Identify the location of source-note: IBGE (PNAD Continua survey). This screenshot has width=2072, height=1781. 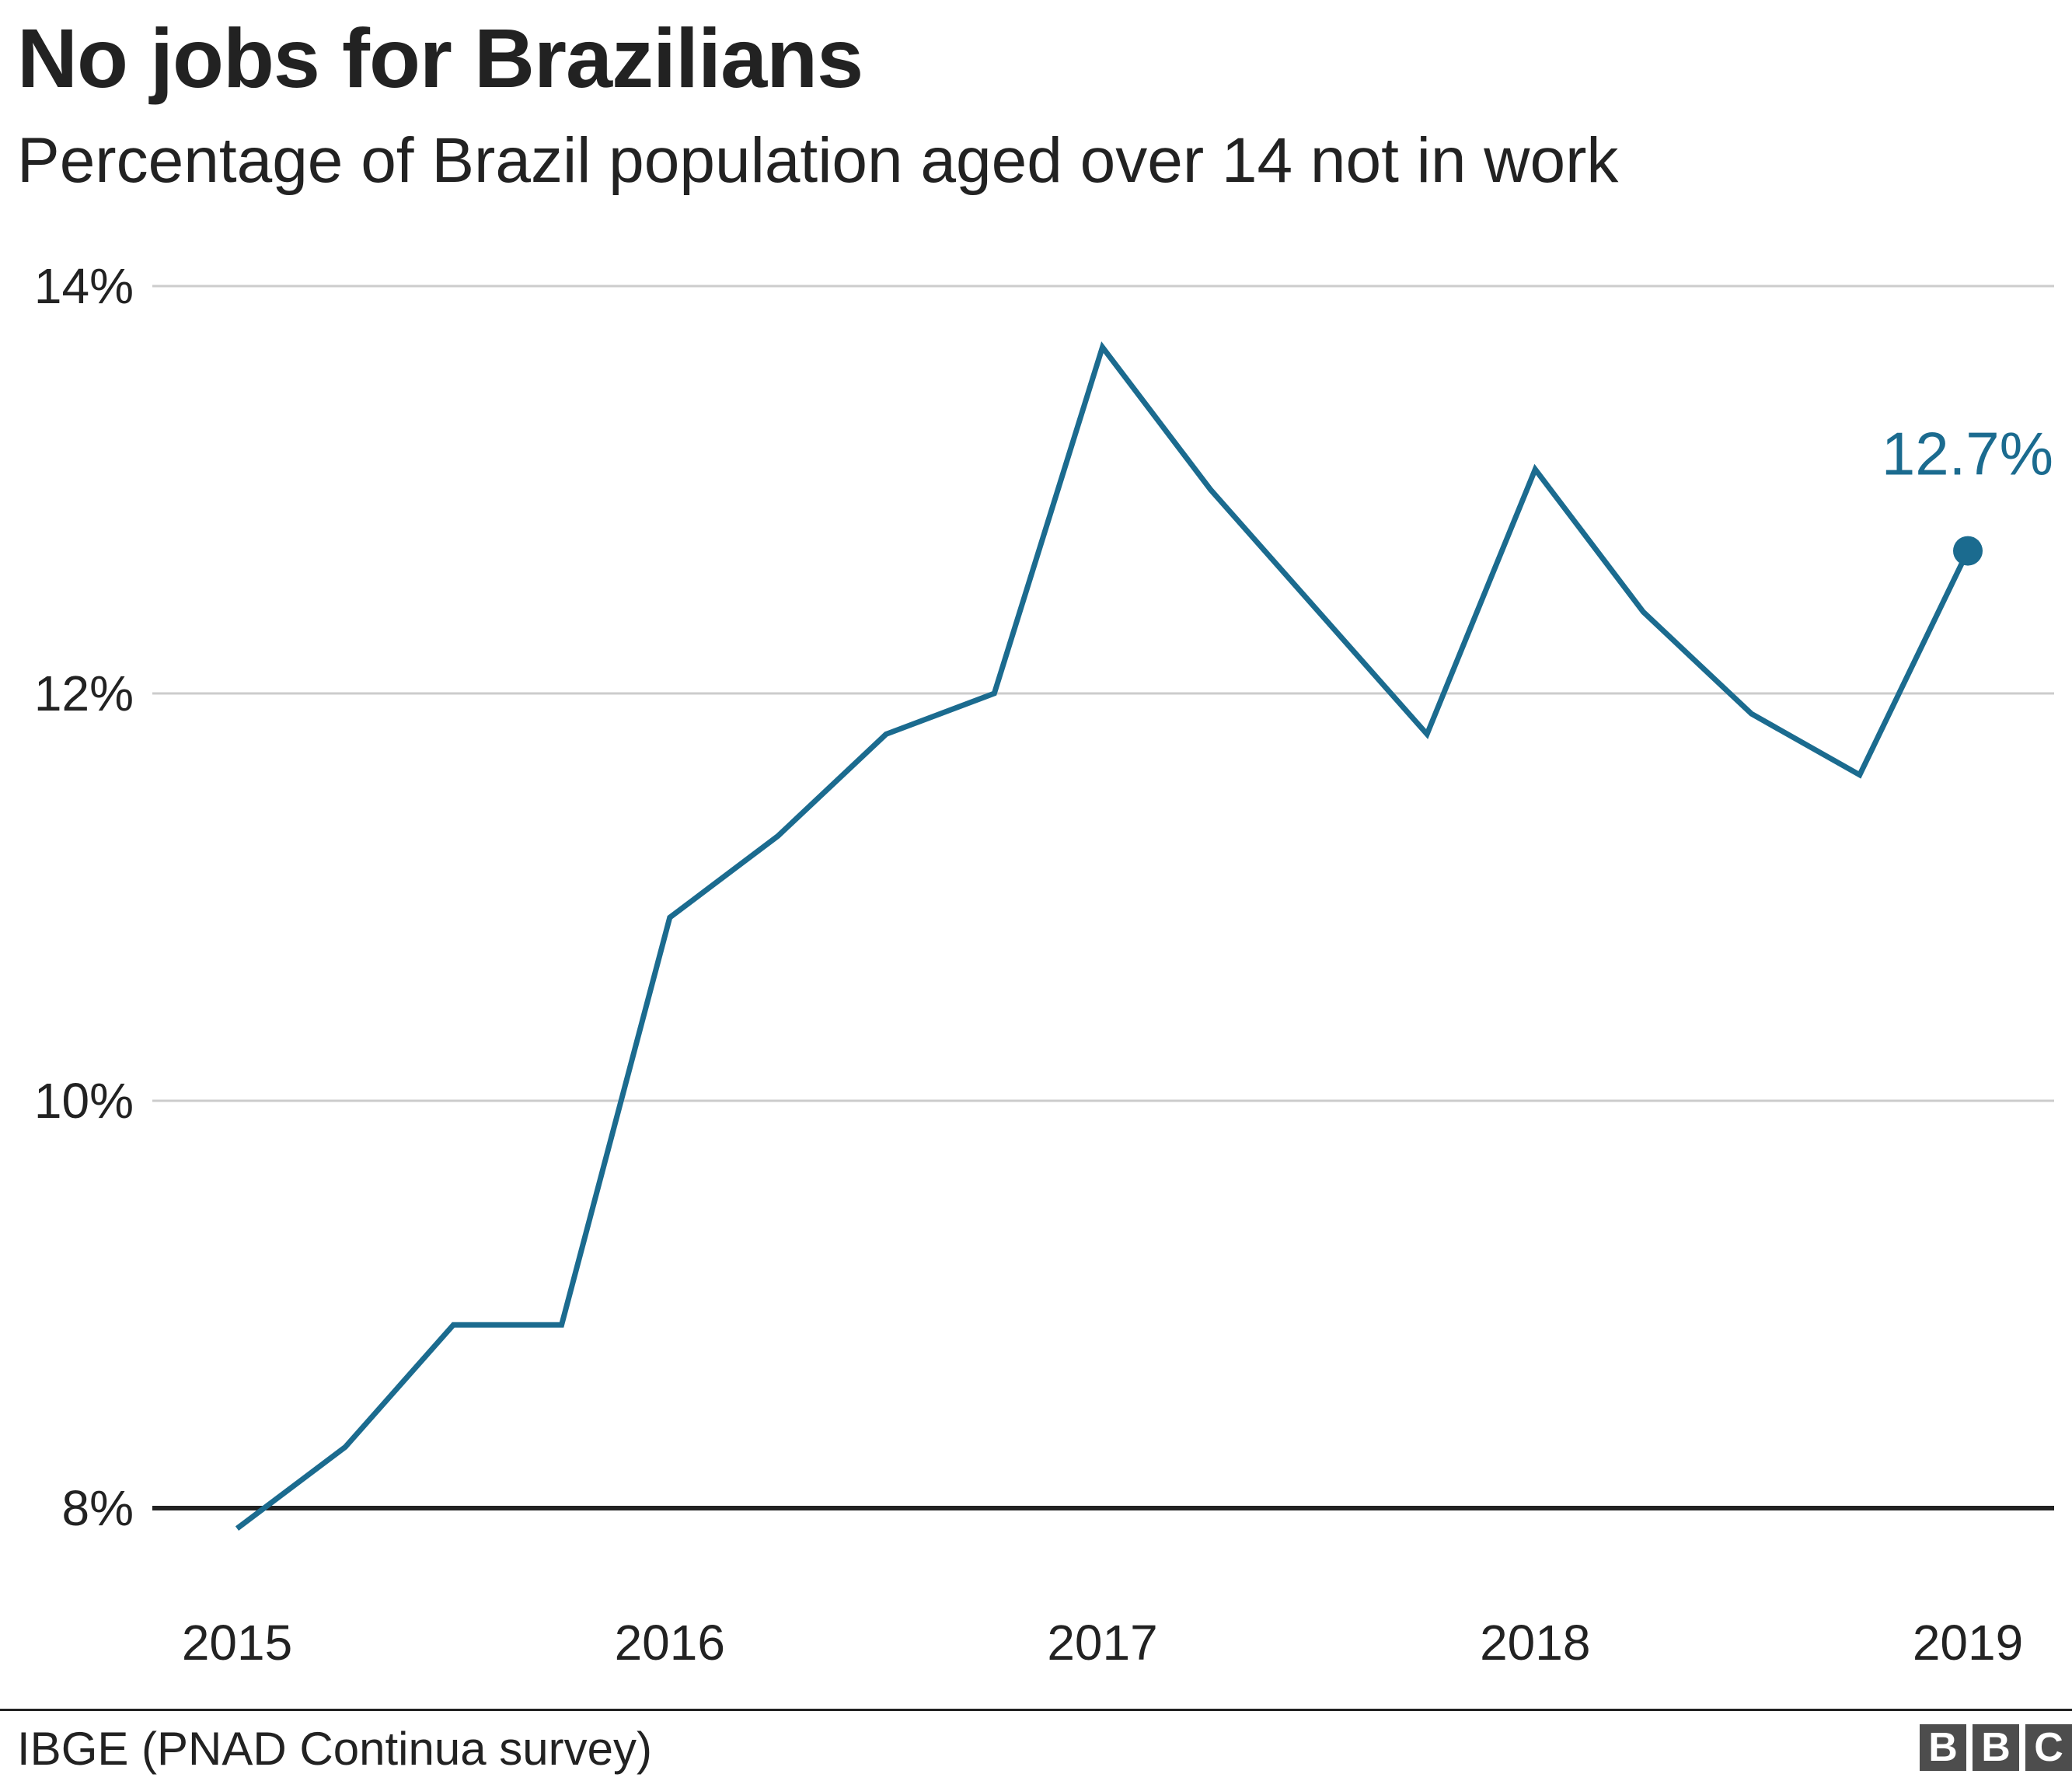
(334, 1749).